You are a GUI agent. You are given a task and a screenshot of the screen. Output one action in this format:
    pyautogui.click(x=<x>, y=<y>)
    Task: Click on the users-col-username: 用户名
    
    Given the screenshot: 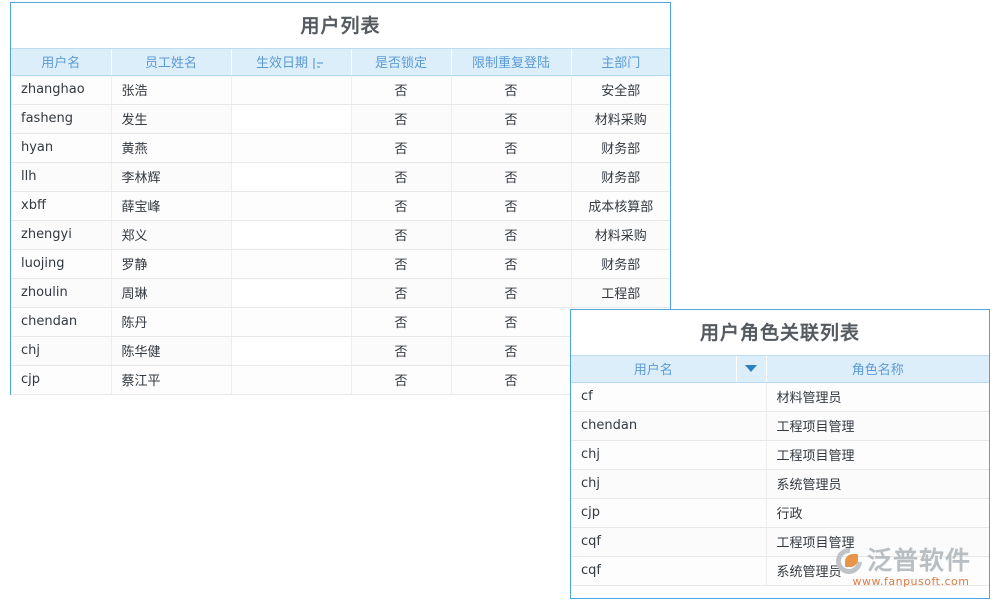 What is the action you would take?
    pyautogui.click(x=61, y=62)
    